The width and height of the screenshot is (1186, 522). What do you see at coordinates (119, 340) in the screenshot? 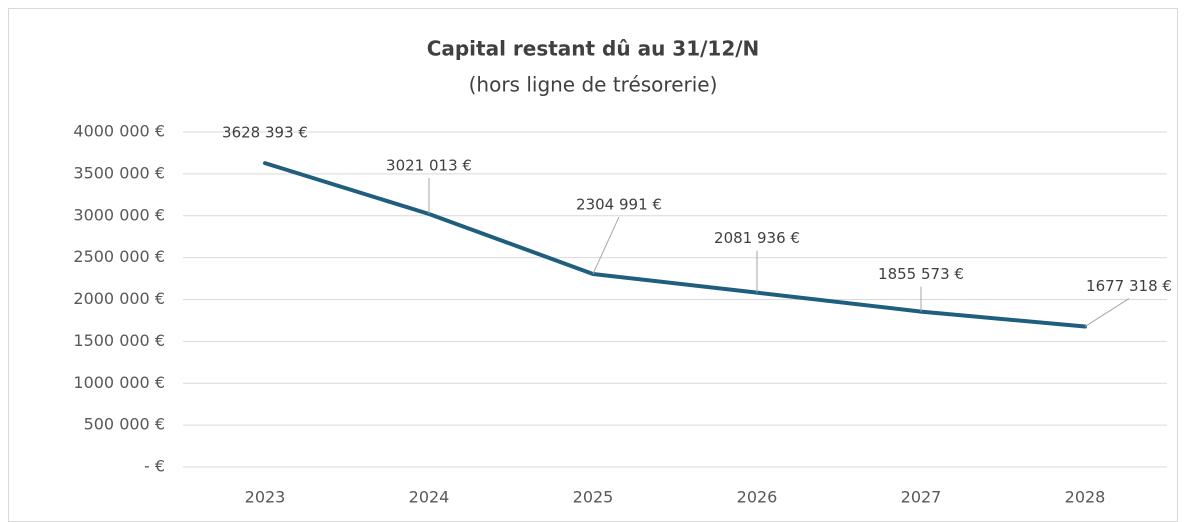
I see `y-tick-label: 1500 000 €` at bounding box center [119, 340].